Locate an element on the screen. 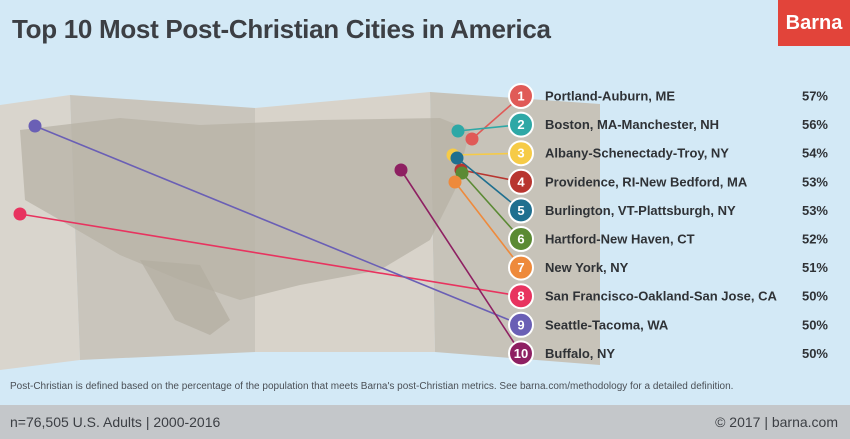  city-label: Burlington, VT-Plattsburgh, NY is located at coordinates (640, 210).